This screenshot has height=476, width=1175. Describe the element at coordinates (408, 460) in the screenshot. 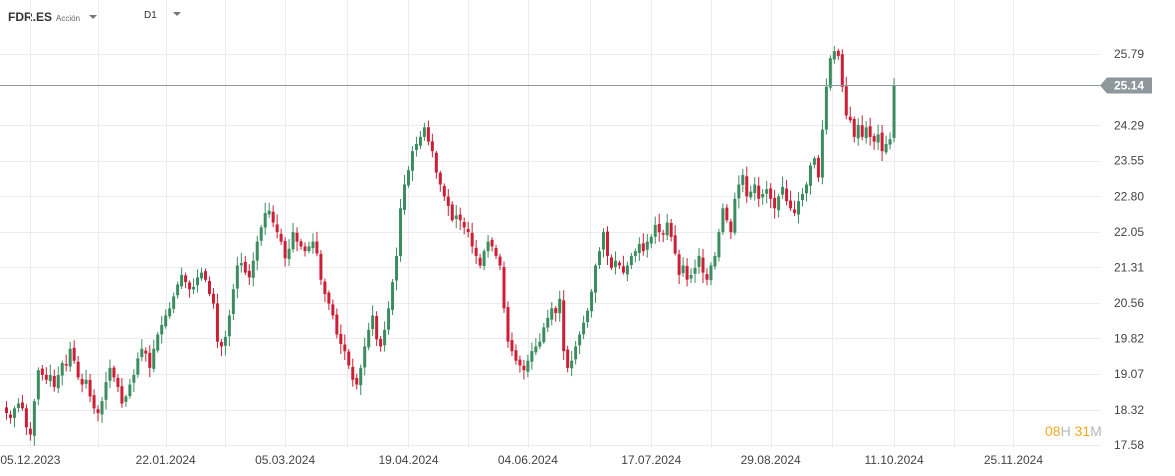

I see `x-tick-label: 19.04.2024` at that location.